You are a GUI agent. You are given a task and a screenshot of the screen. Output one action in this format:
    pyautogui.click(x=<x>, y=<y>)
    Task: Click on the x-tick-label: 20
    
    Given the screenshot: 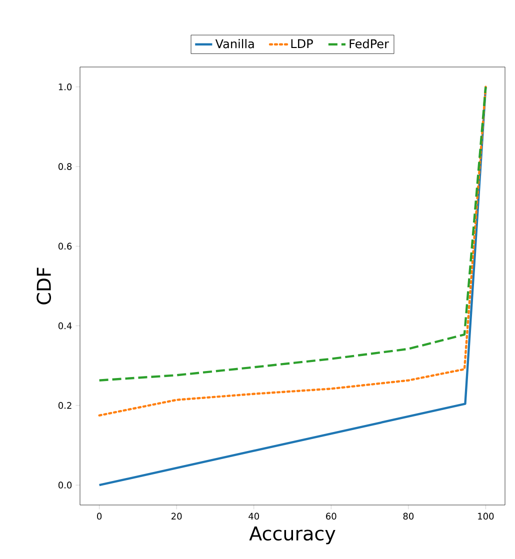 What is the action you would take?
    pyautogui.click(x=177, y=516)
    